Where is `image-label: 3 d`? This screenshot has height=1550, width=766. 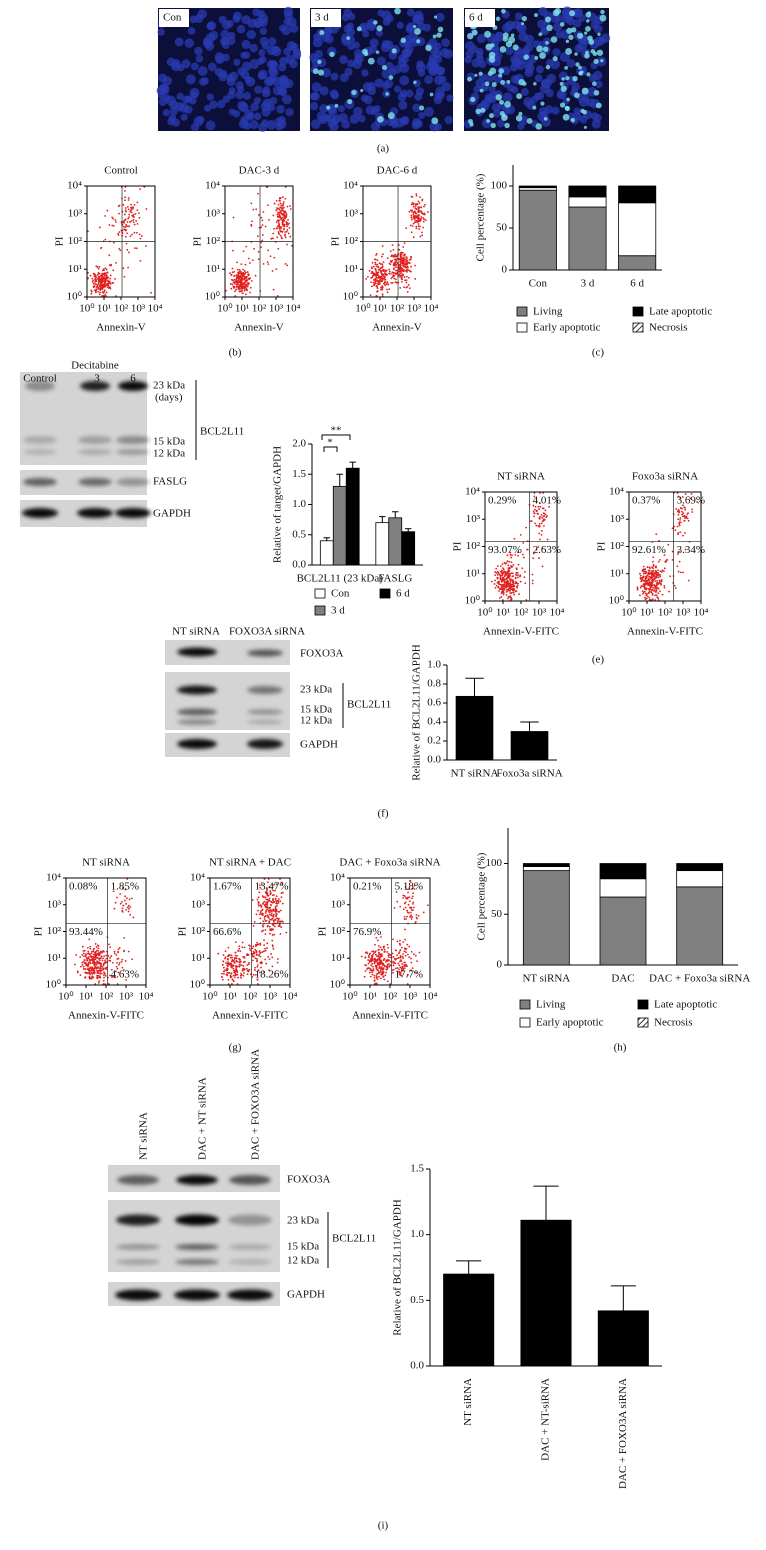
image-label: 3 d is located at coordinates (322, 18).